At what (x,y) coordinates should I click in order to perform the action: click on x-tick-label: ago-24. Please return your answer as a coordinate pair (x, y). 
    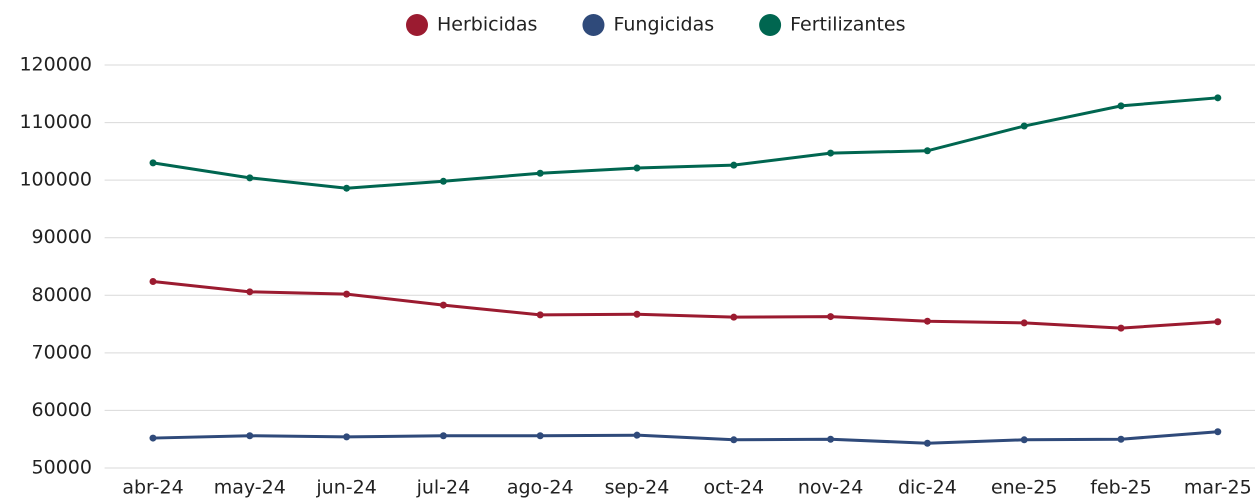
    Looking at the image, I should click on (540, 487).